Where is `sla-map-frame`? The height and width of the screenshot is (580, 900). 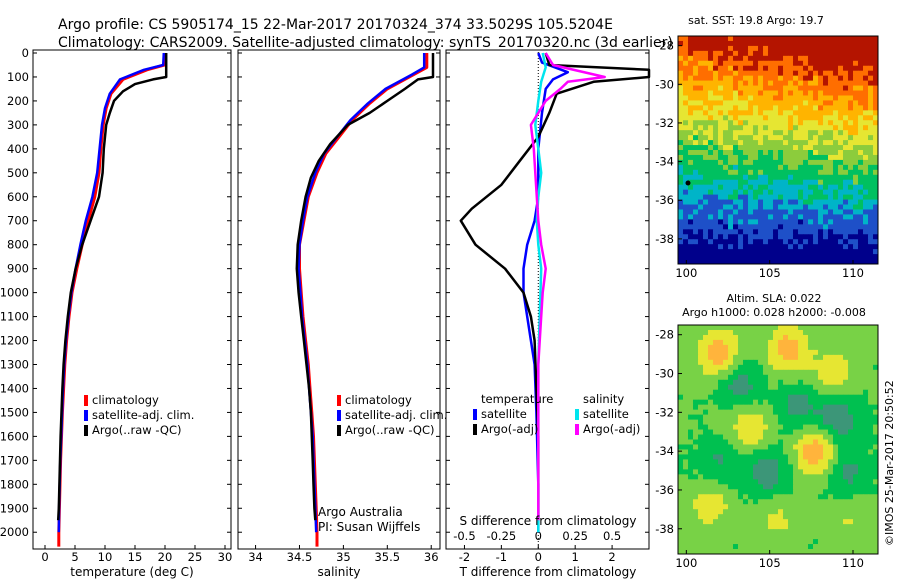 sla-map-frame is located at coordinates (778, 439).